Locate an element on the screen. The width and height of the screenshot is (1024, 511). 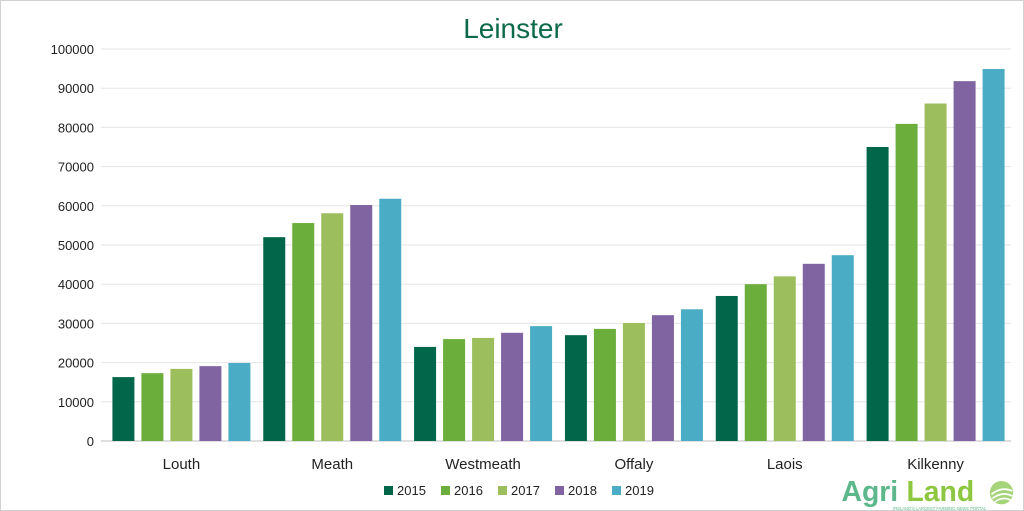
bar-2018-meath is located at coordinates (361, 323).